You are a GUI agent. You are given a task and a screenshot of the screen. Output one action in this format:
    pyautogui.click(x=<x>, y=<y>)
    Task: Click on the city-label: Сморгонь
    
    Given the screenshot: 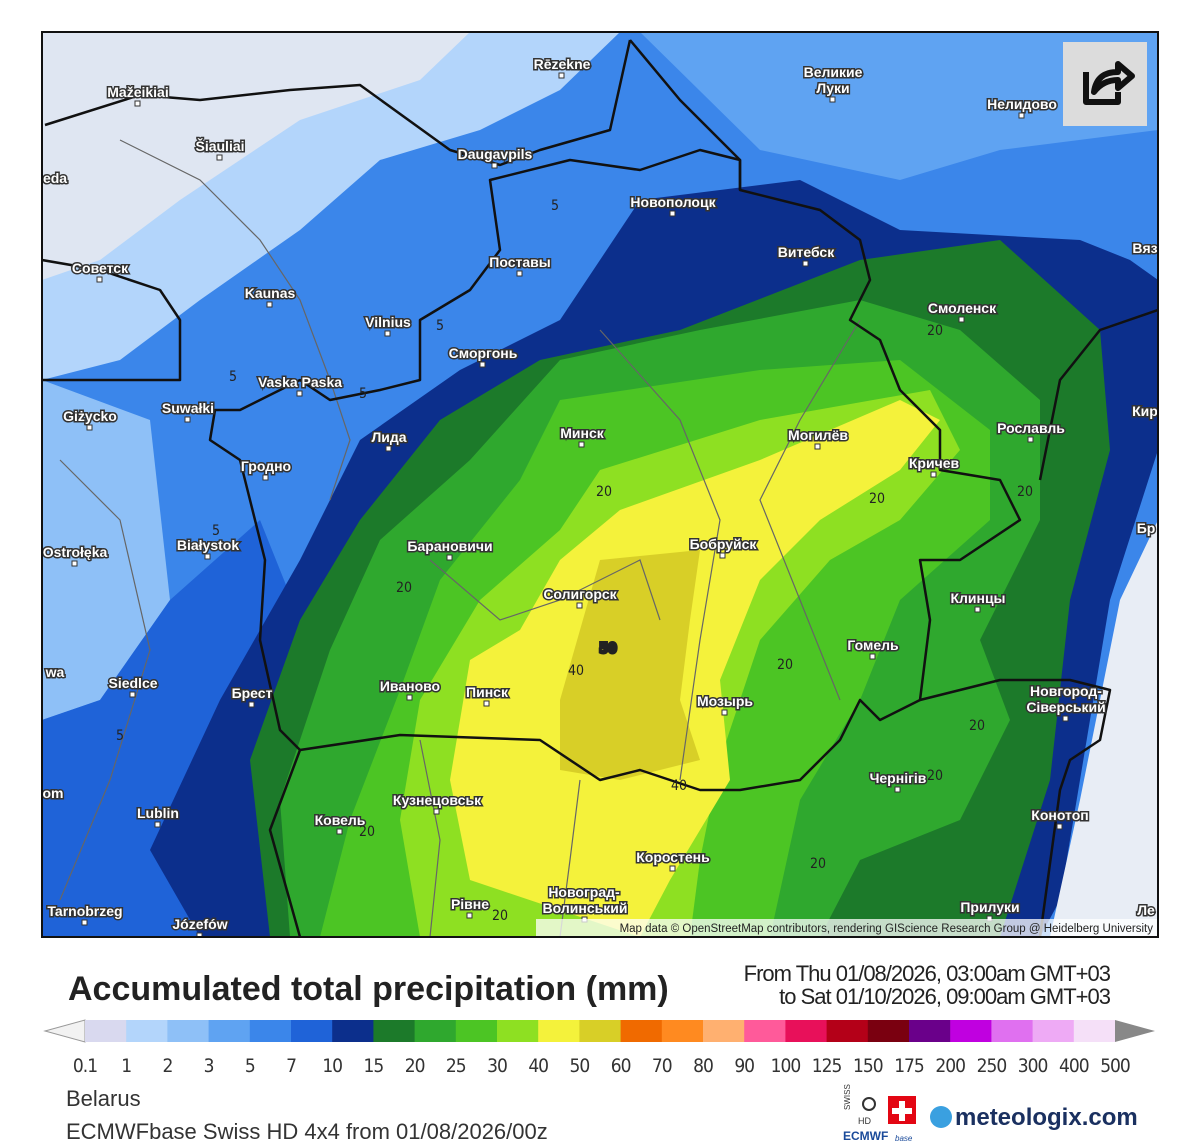 What is the action you would take?
    pyautogui.click(x=483, y=353)
    